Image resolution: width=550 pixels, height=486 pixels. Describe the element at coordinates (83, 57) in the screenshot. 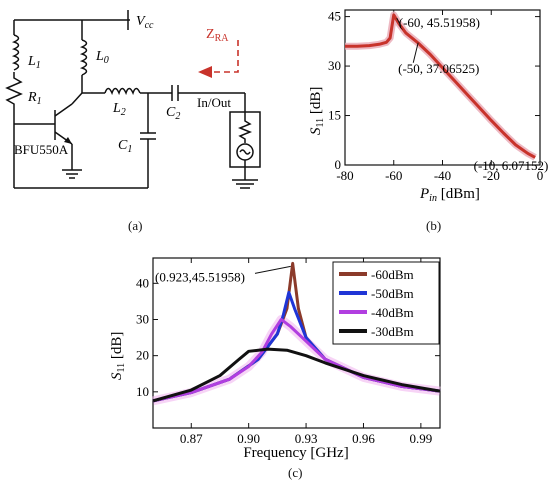

I see `inductor-l0` at that location.